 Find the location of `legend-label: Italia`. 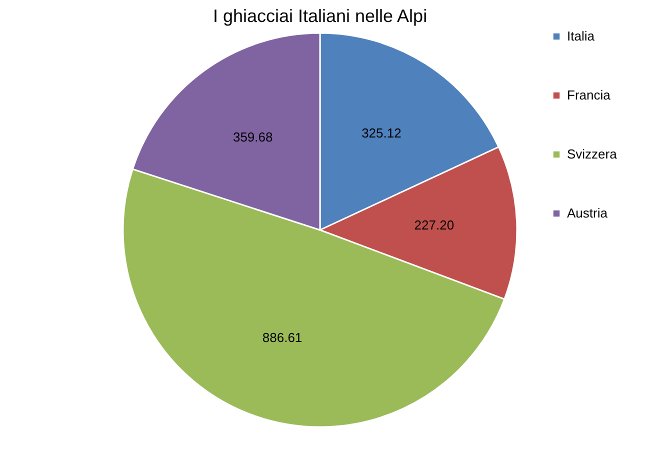

legend-label: Italia is located at coordinates (581, 36).